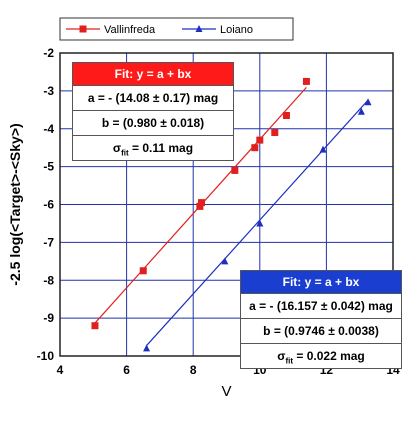 Image resolution: width=419 pixels, height=436 pixels. What do you see at coordinates (193, 370) in the screenshot?
I see `x-tick-label: 8` at bounding box center [193, 370].